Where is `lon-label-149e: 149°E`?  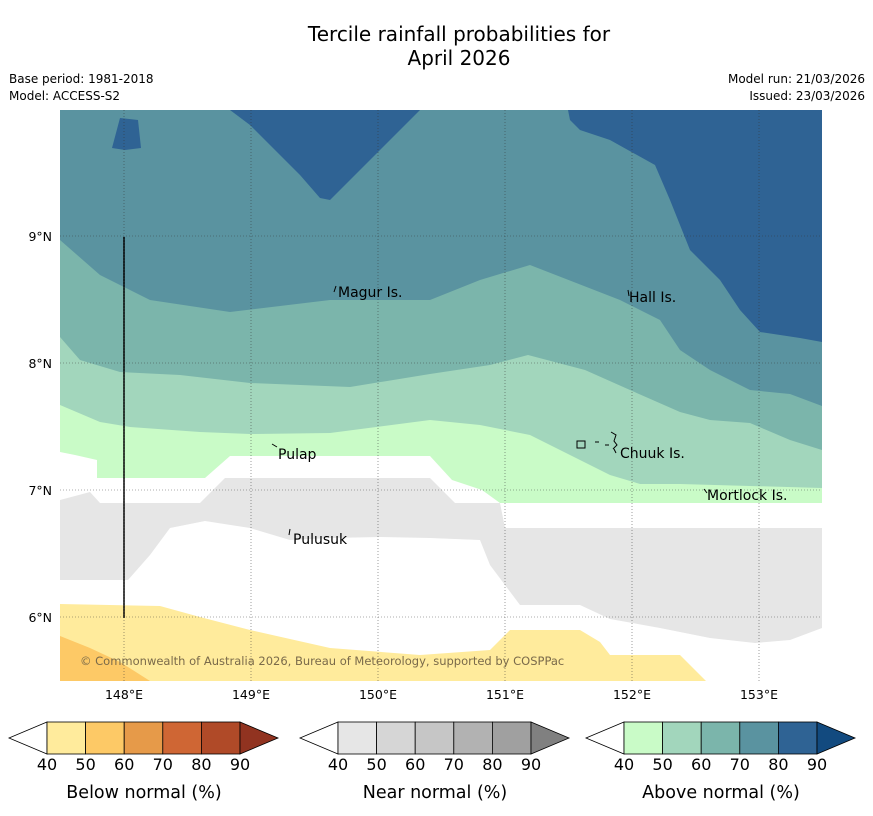 lon-label-149e: 149°E is located at coordinates (251, 694).